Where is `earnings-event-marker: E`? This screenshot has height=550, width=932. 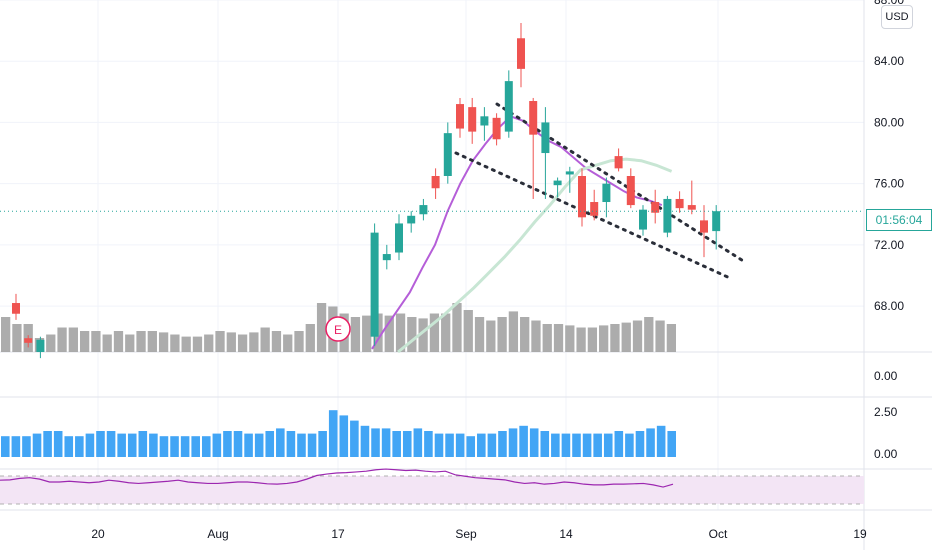
earnings-event-marker: E is located at coordinates (338, 329).